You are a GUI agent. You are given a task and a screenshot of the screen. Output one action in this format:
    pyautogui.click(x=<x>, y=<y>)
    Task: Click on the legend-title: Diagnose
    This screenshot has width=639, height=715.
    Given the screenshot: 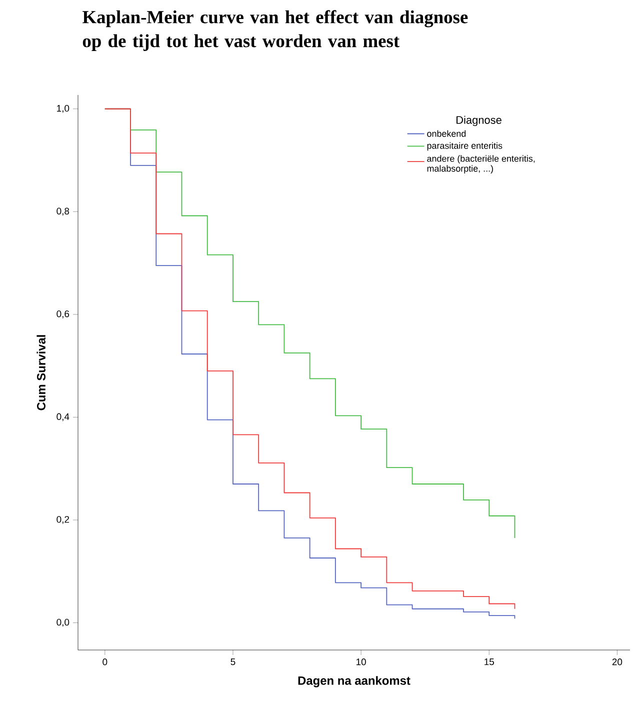 What is the action you would take?
    pyautogui.click(x=479, y=121)
    